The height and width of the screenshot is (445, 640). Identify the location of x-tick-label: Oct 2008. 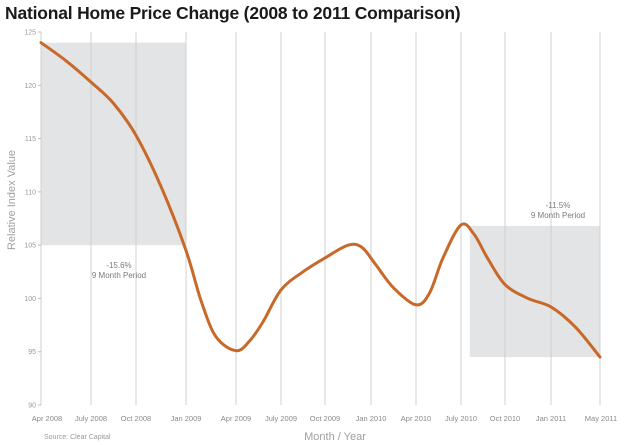
(136, 418).